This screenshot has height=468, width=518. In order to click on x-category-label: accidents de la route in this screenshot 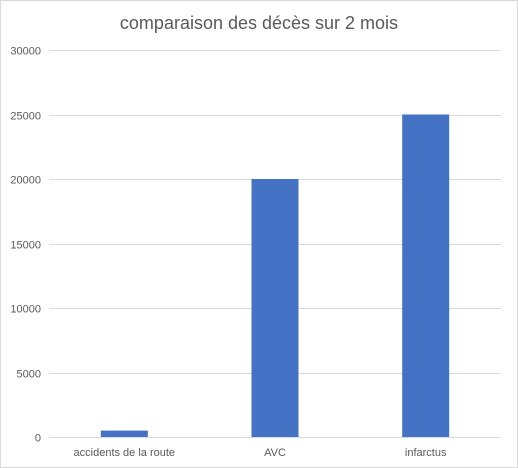, I will do `click(125, 453)`.